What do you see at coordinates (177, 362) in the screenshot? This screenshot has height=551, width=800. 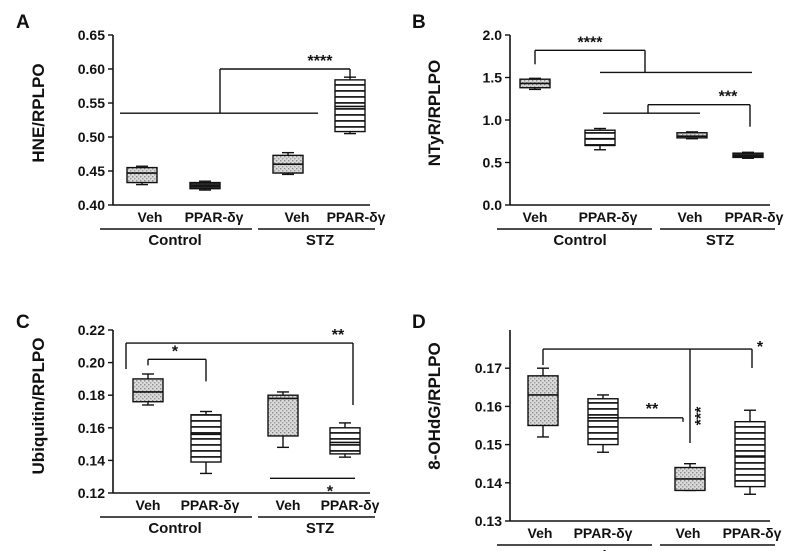 I see `annotation-1: *` at bounding box center [177, 362].